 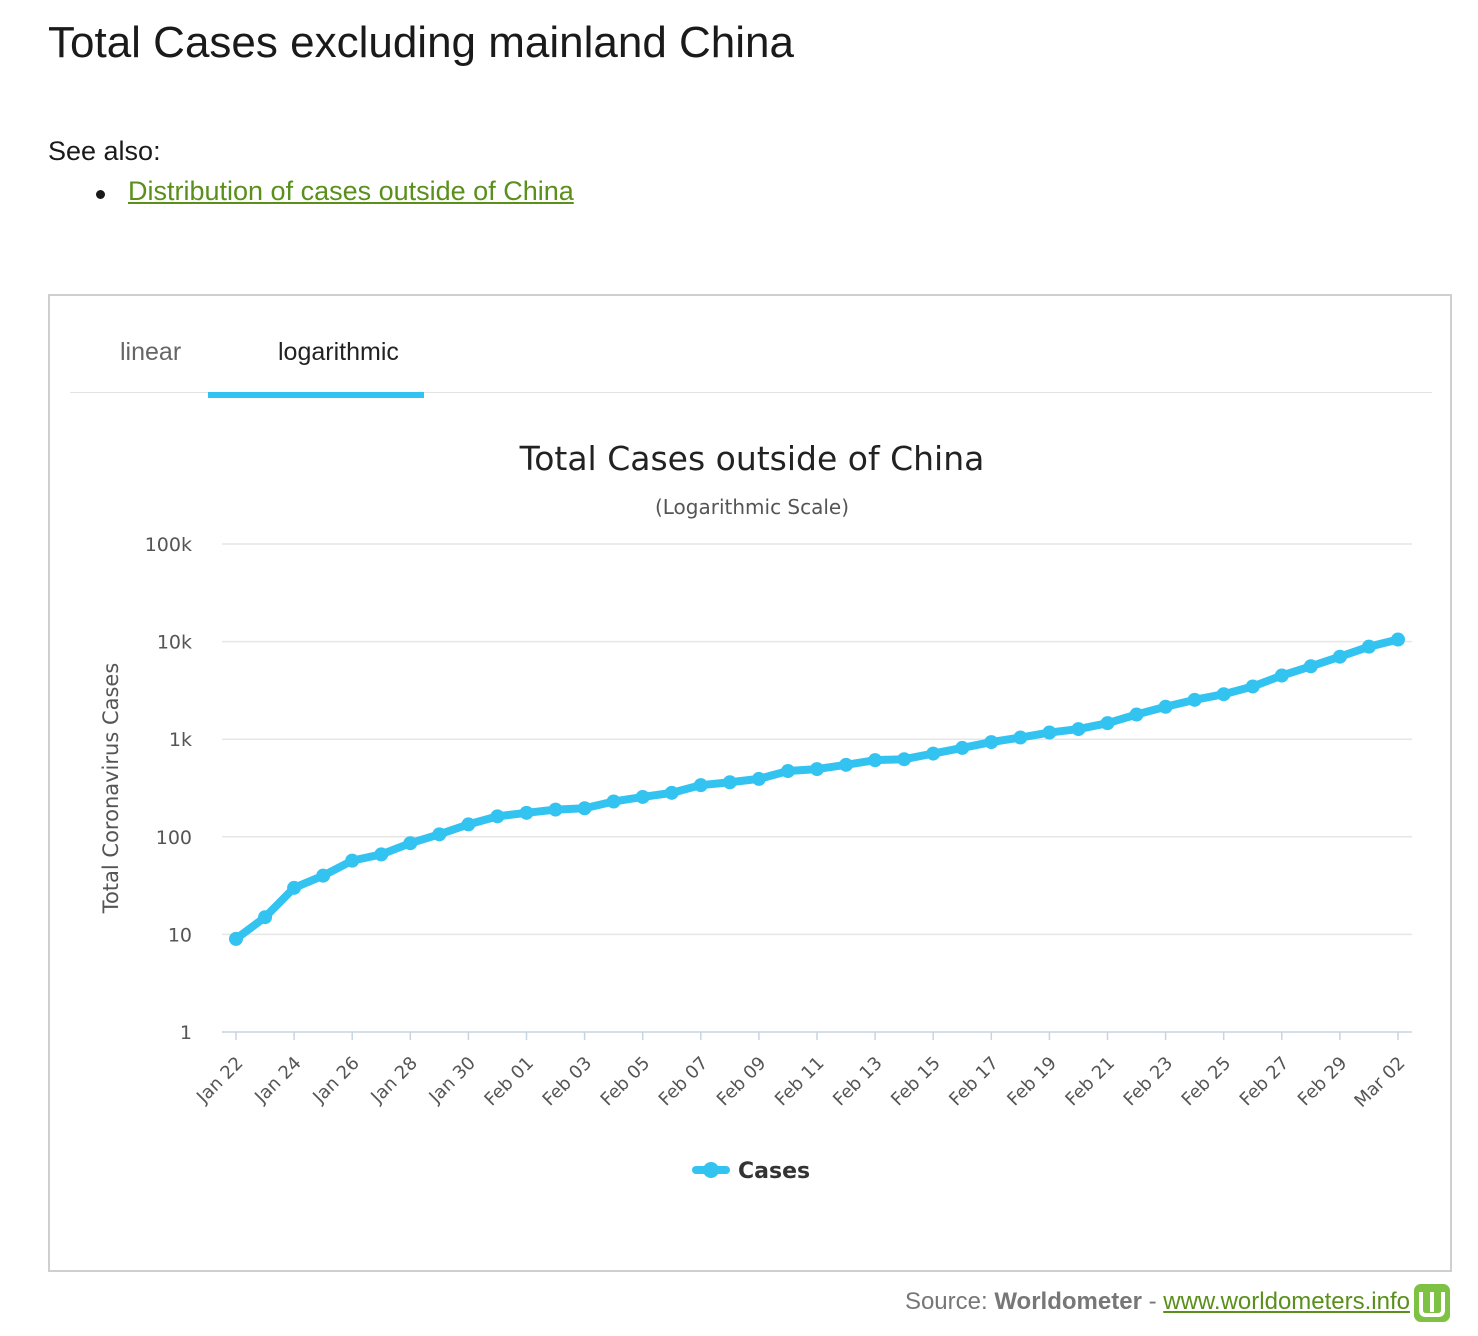 I want to click on x-tick-label: Jan 28, so click(x=393, y=1080).